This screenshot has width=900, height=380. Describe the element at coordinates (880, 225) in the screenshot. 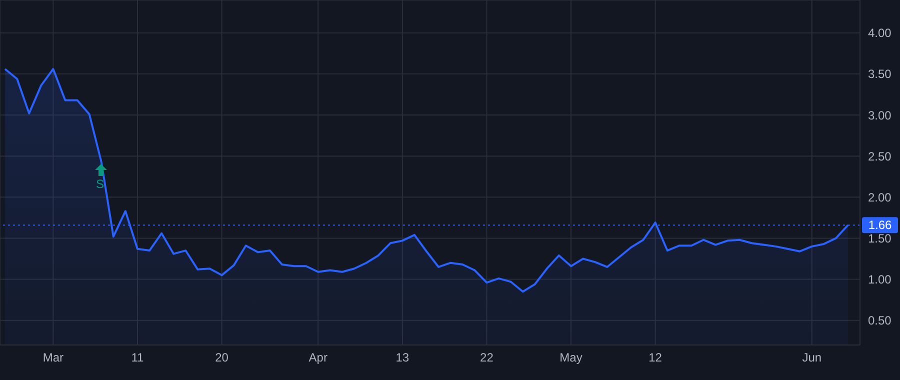

I see `ref-line-label: 1.66` at that location.